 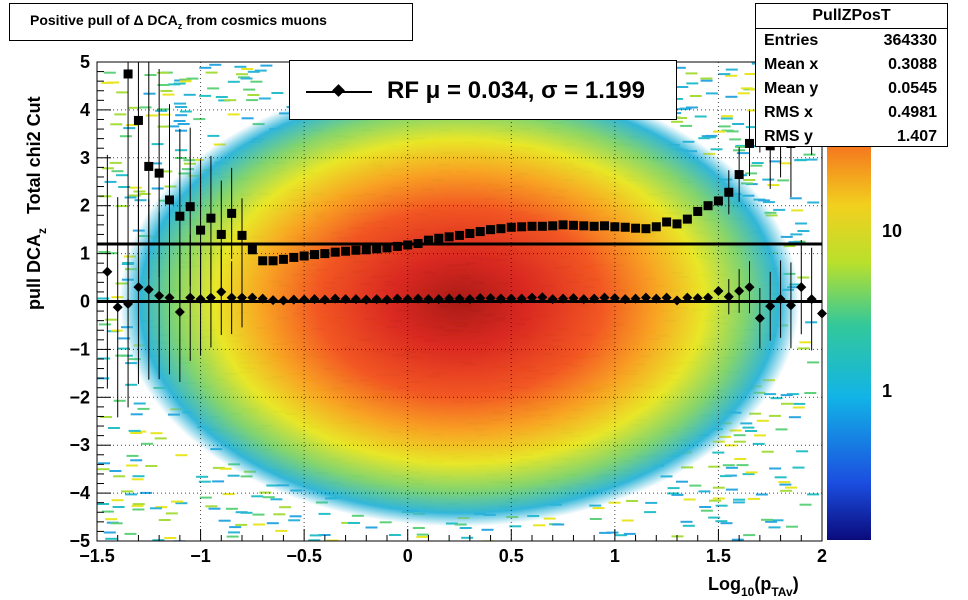 I want to click on stats-row-mean-y: Mean y 0.0545, so click(x=850, y=88).